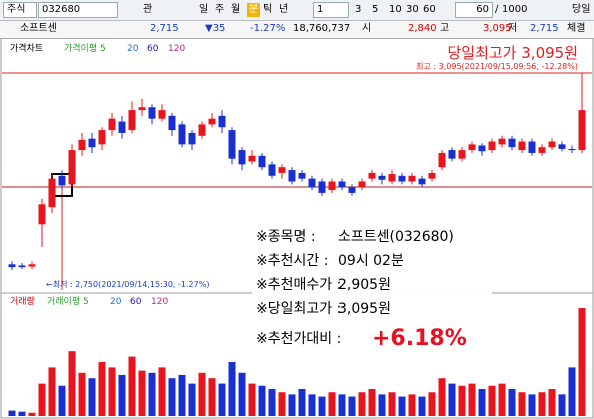  I want to click on count-input: 60, so click(474, 10).